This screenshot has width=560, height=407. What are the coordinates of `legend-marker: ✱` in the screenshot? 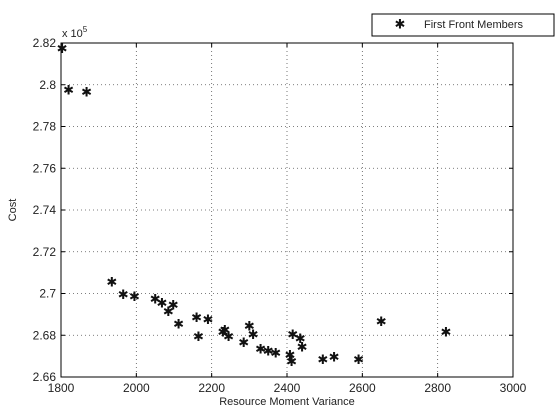 It's located at (400, 25).